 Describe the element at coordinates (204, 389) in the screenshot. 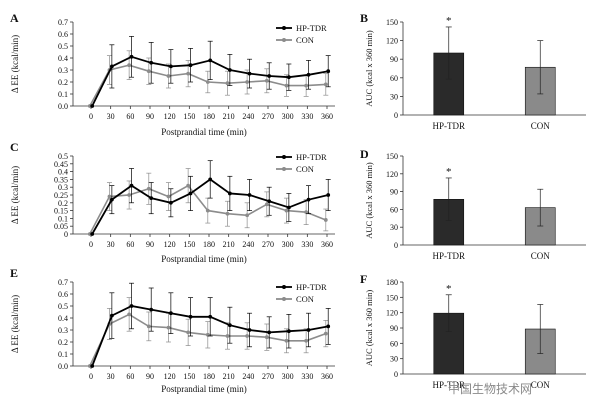

I see `x-axis-label: Postprandial time (min)` at that location.